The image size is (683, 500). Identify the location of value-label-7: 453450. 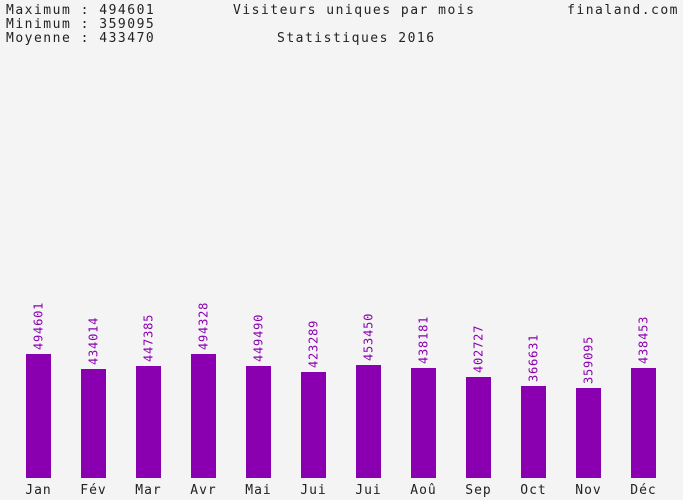
(369, 337).